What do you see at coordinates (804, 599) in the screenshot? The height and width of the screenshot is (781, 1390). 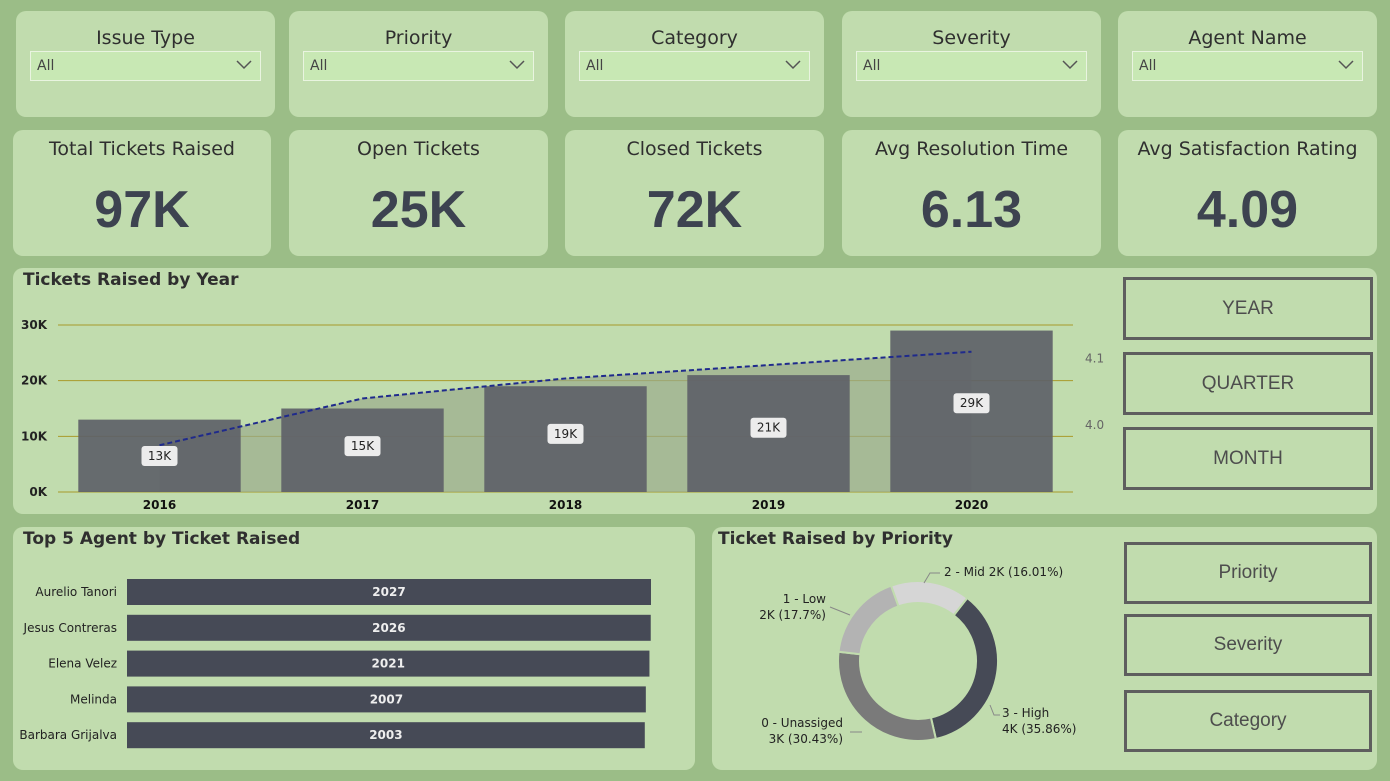 I see `donut-label: 1 - Low` at bounding box center [804, 599].